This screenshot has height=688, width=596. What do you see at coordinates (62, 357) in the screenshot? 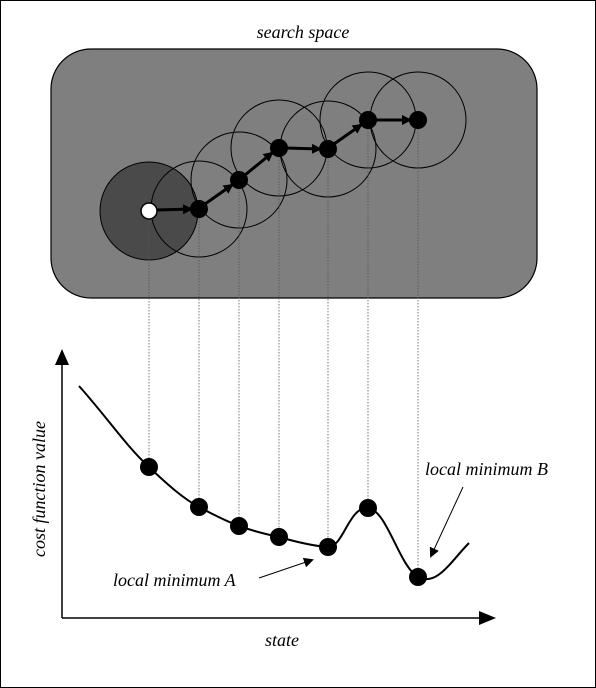
I see `y-axis-arrowhead` at bounding box center [62, 357].